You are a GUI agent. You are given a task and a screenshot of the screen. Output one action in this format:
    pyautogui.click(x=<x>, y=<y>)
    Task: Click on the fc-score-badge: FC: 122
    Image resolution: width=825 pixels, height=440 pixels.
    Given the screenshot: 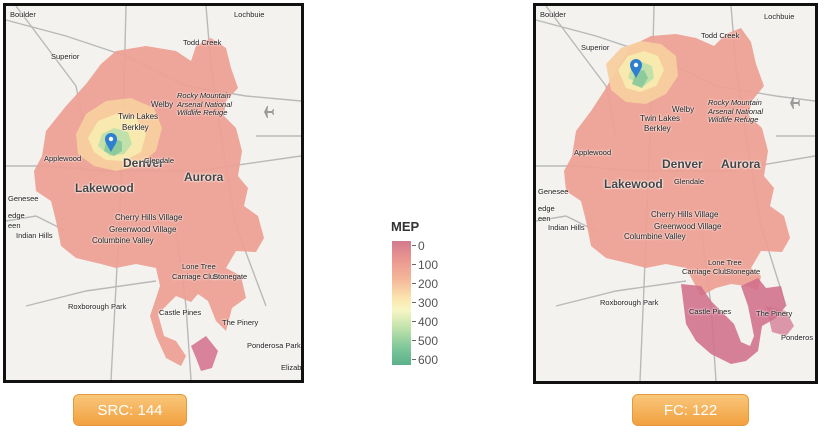 What is the action you would take?
    pyautogui.click(x=690, y=410)
    